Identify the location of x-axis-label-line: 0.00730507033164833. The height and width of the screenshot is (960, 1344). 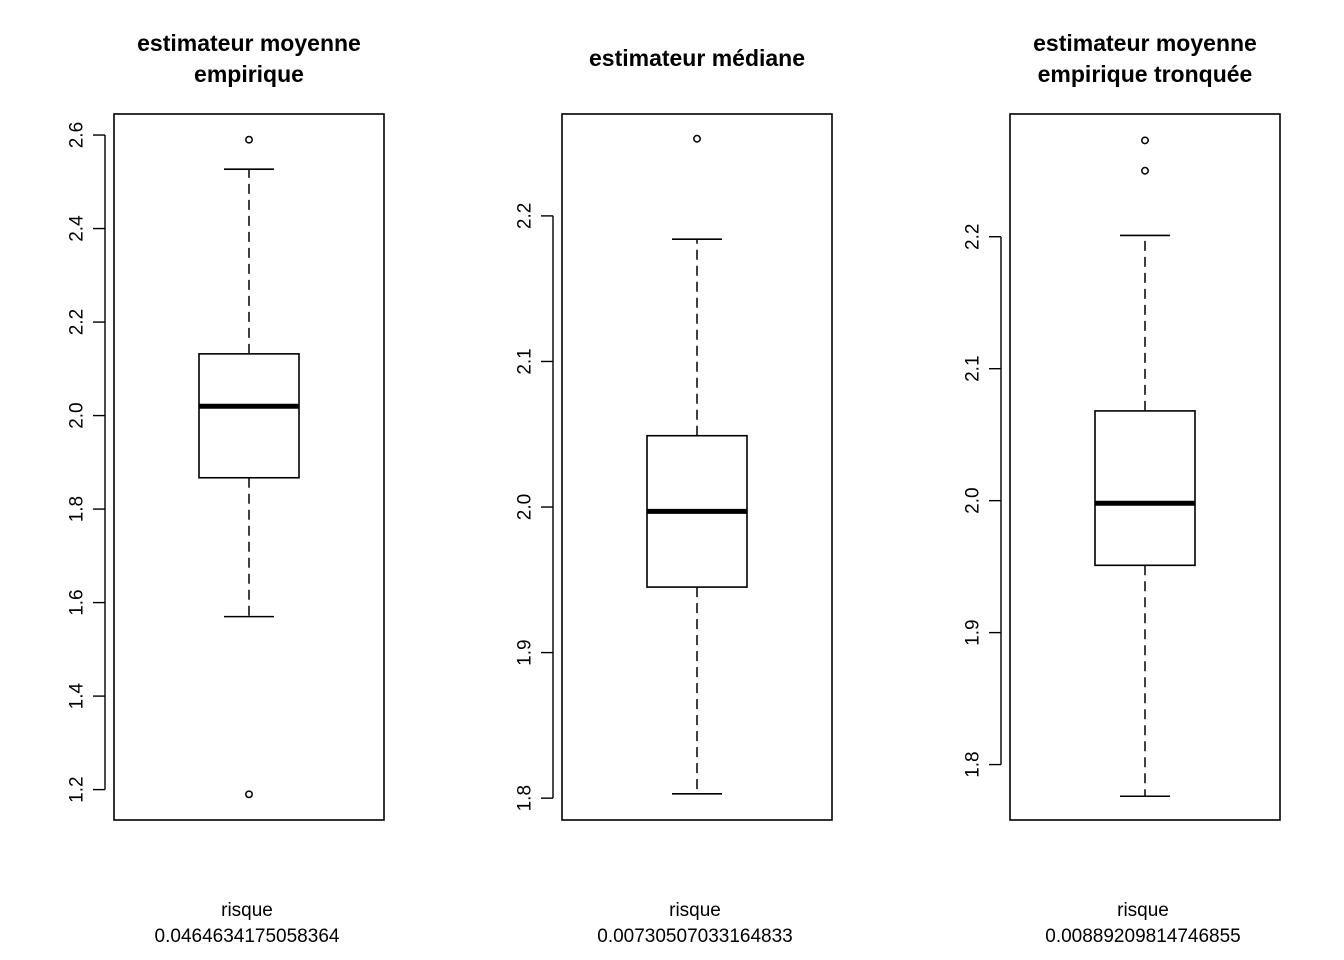
(694, 936).